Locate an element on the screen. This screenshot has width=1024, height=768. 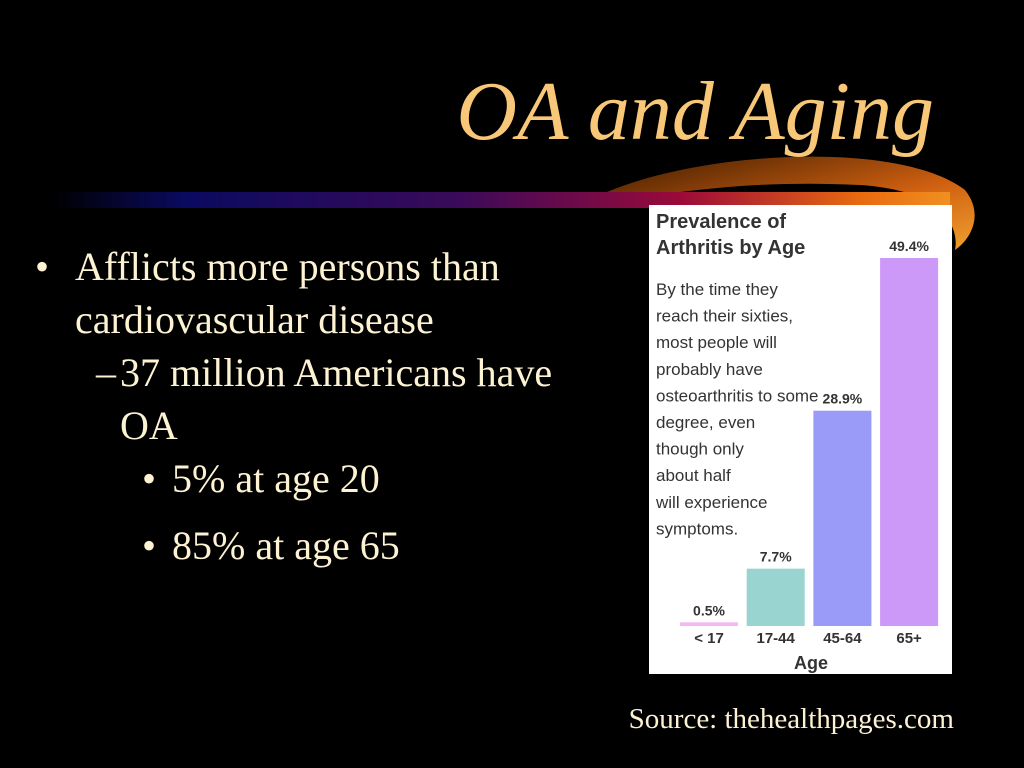
annotation: osteoarthritis to some is located at coordinates (737, 395).